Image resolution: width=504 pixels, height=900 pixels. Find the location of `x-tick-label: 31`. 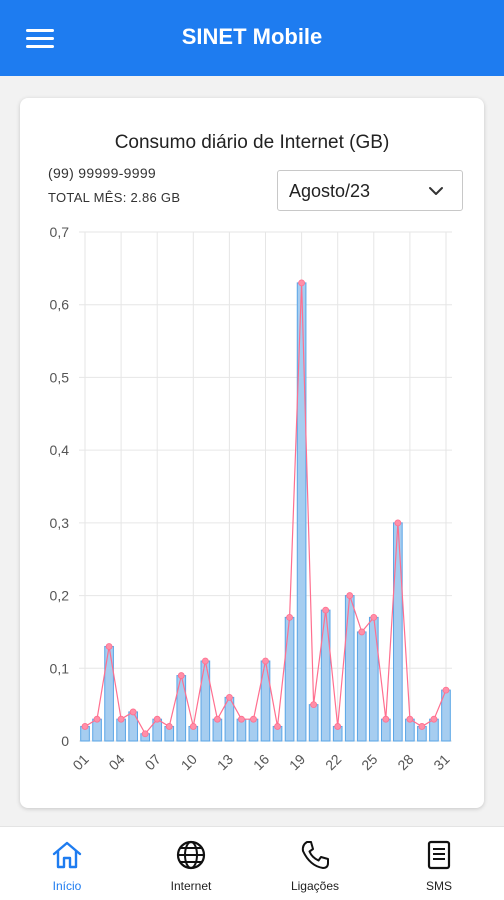

x-tick-label: 31 is located at coordinates (441, 762).